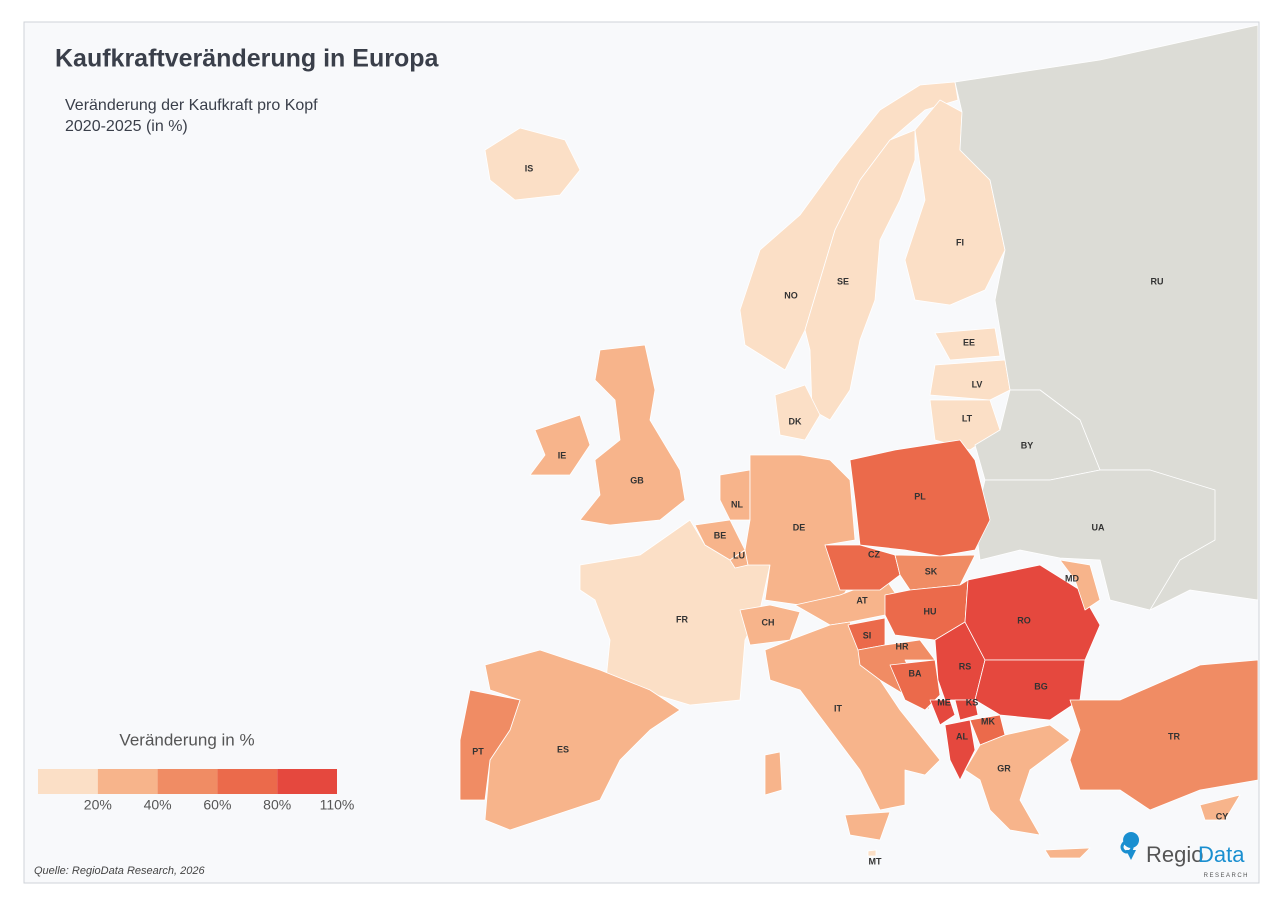 Image resolution: width=1280 pixels, height=905 pixels. I want to click on country-code: PL, so click(920, 496).